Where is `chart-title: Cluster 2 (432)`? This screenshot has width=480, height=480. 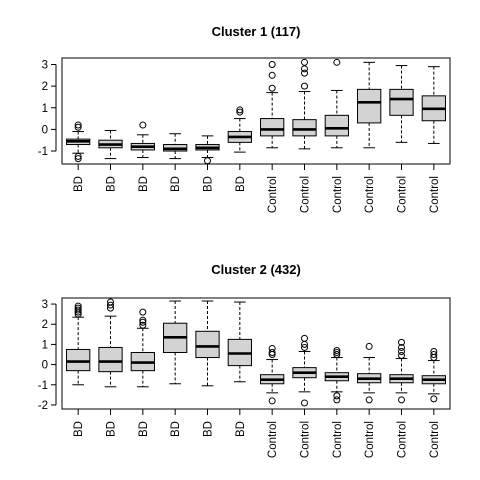
chart-title: Cluster 2 (432) is located at coordinates (256, 269).